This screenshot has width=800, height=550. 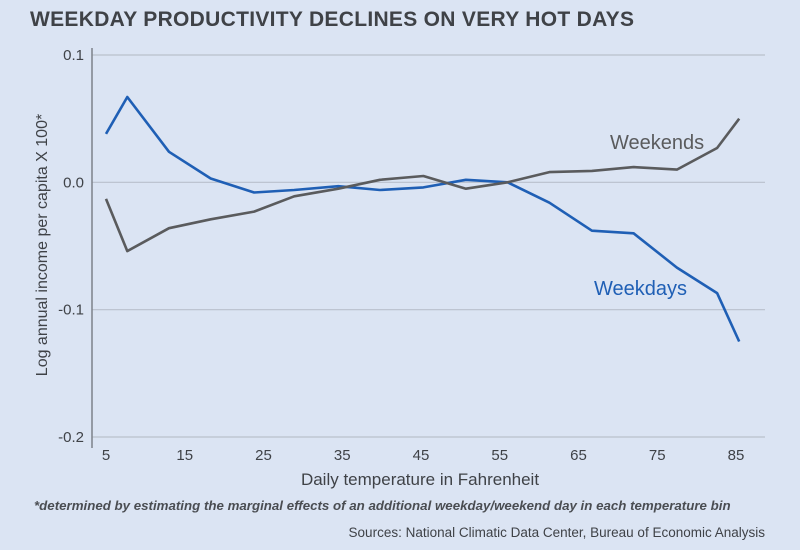 What do you see at coordinates (342, 455) in the screenshot?
I see `x-tick-label: 35` at bounding box center [342, 455].